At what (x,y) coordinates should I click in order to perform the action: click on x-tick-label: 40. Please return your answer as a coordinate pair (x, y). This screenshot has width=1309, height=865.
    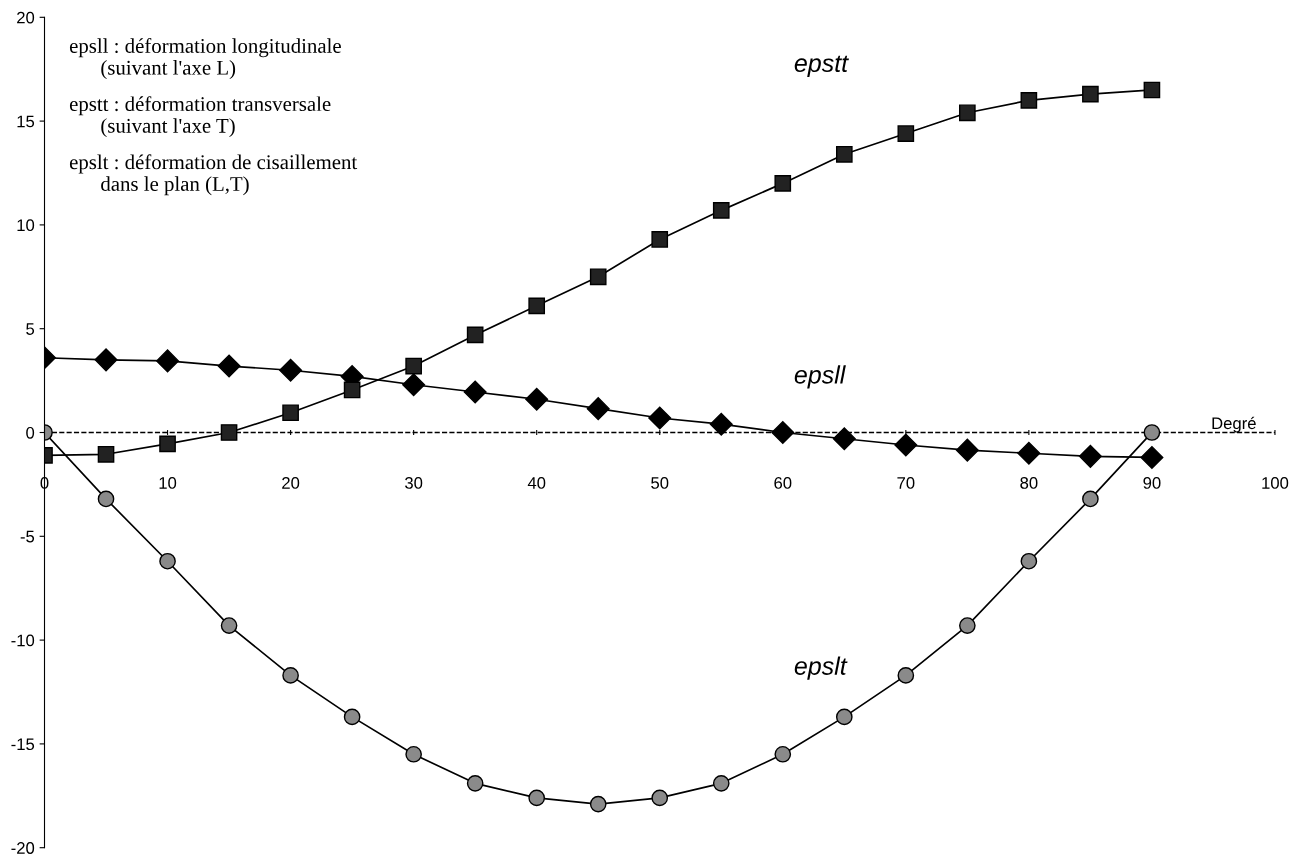
    Looking at the image, I should click on (536, 483).